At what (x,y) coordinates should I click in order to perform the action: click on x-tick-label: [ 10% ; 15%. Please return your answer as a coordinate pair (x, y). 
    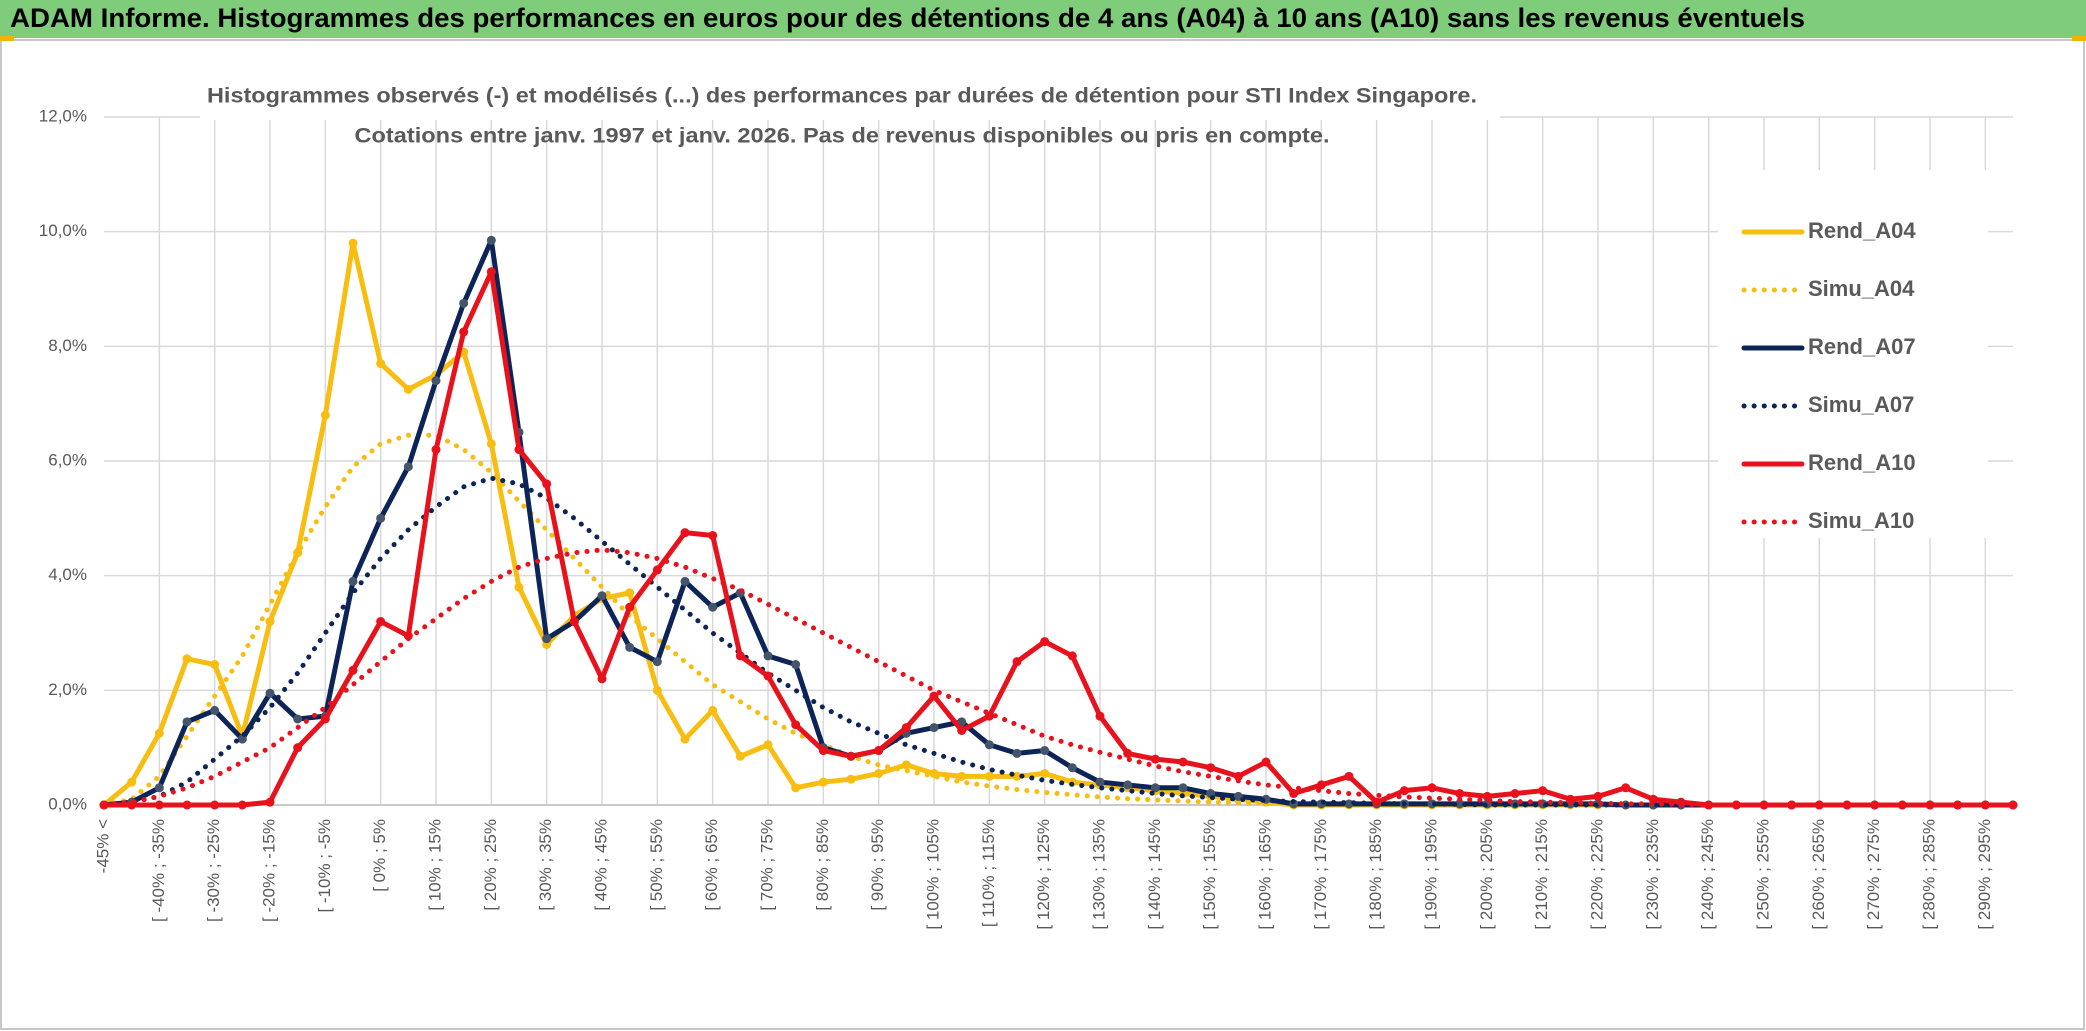
    Looking at the image, I should click on (434, 865).